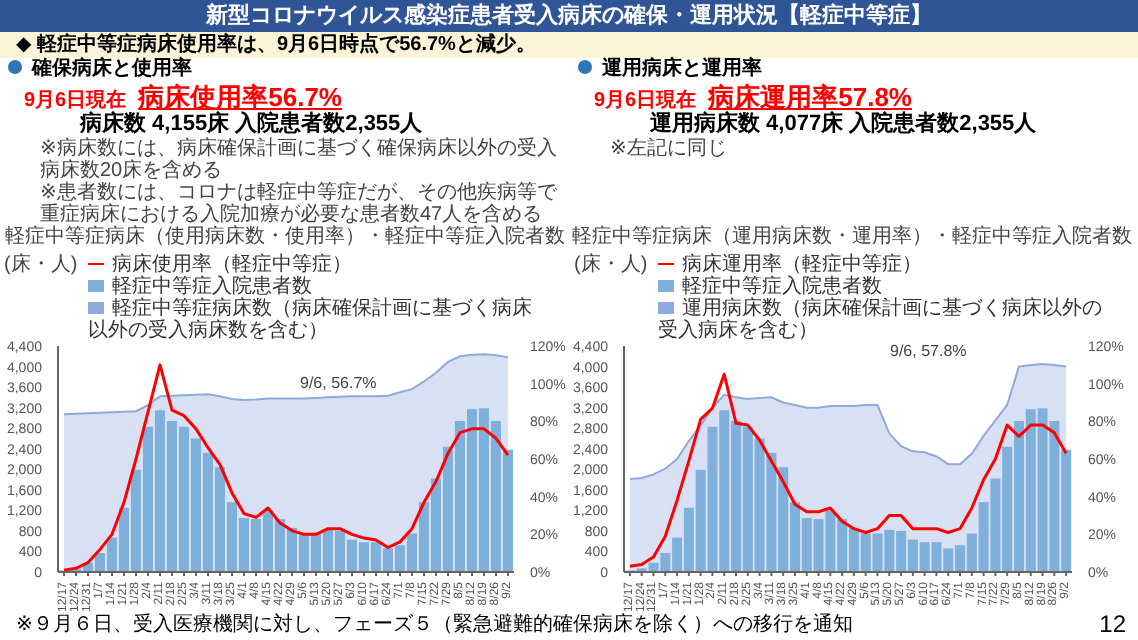 The width and height of the screenshot is (1138, 640). I want to click on text: 確保病床と使用率, so click(111, 70).